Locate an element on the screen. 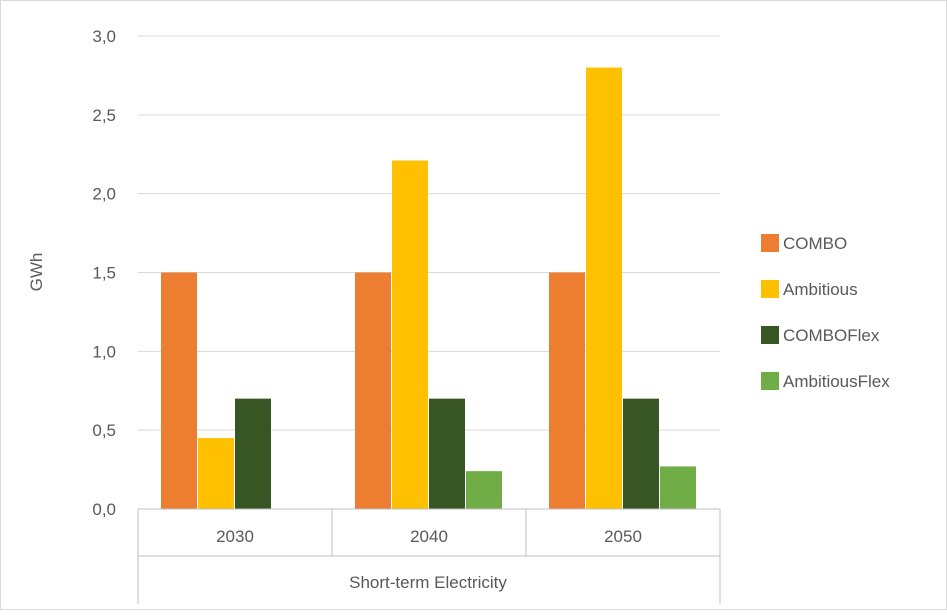 The image size is (947, 615). y-tick-label: 0,0 is located at coordinates (104, 509).